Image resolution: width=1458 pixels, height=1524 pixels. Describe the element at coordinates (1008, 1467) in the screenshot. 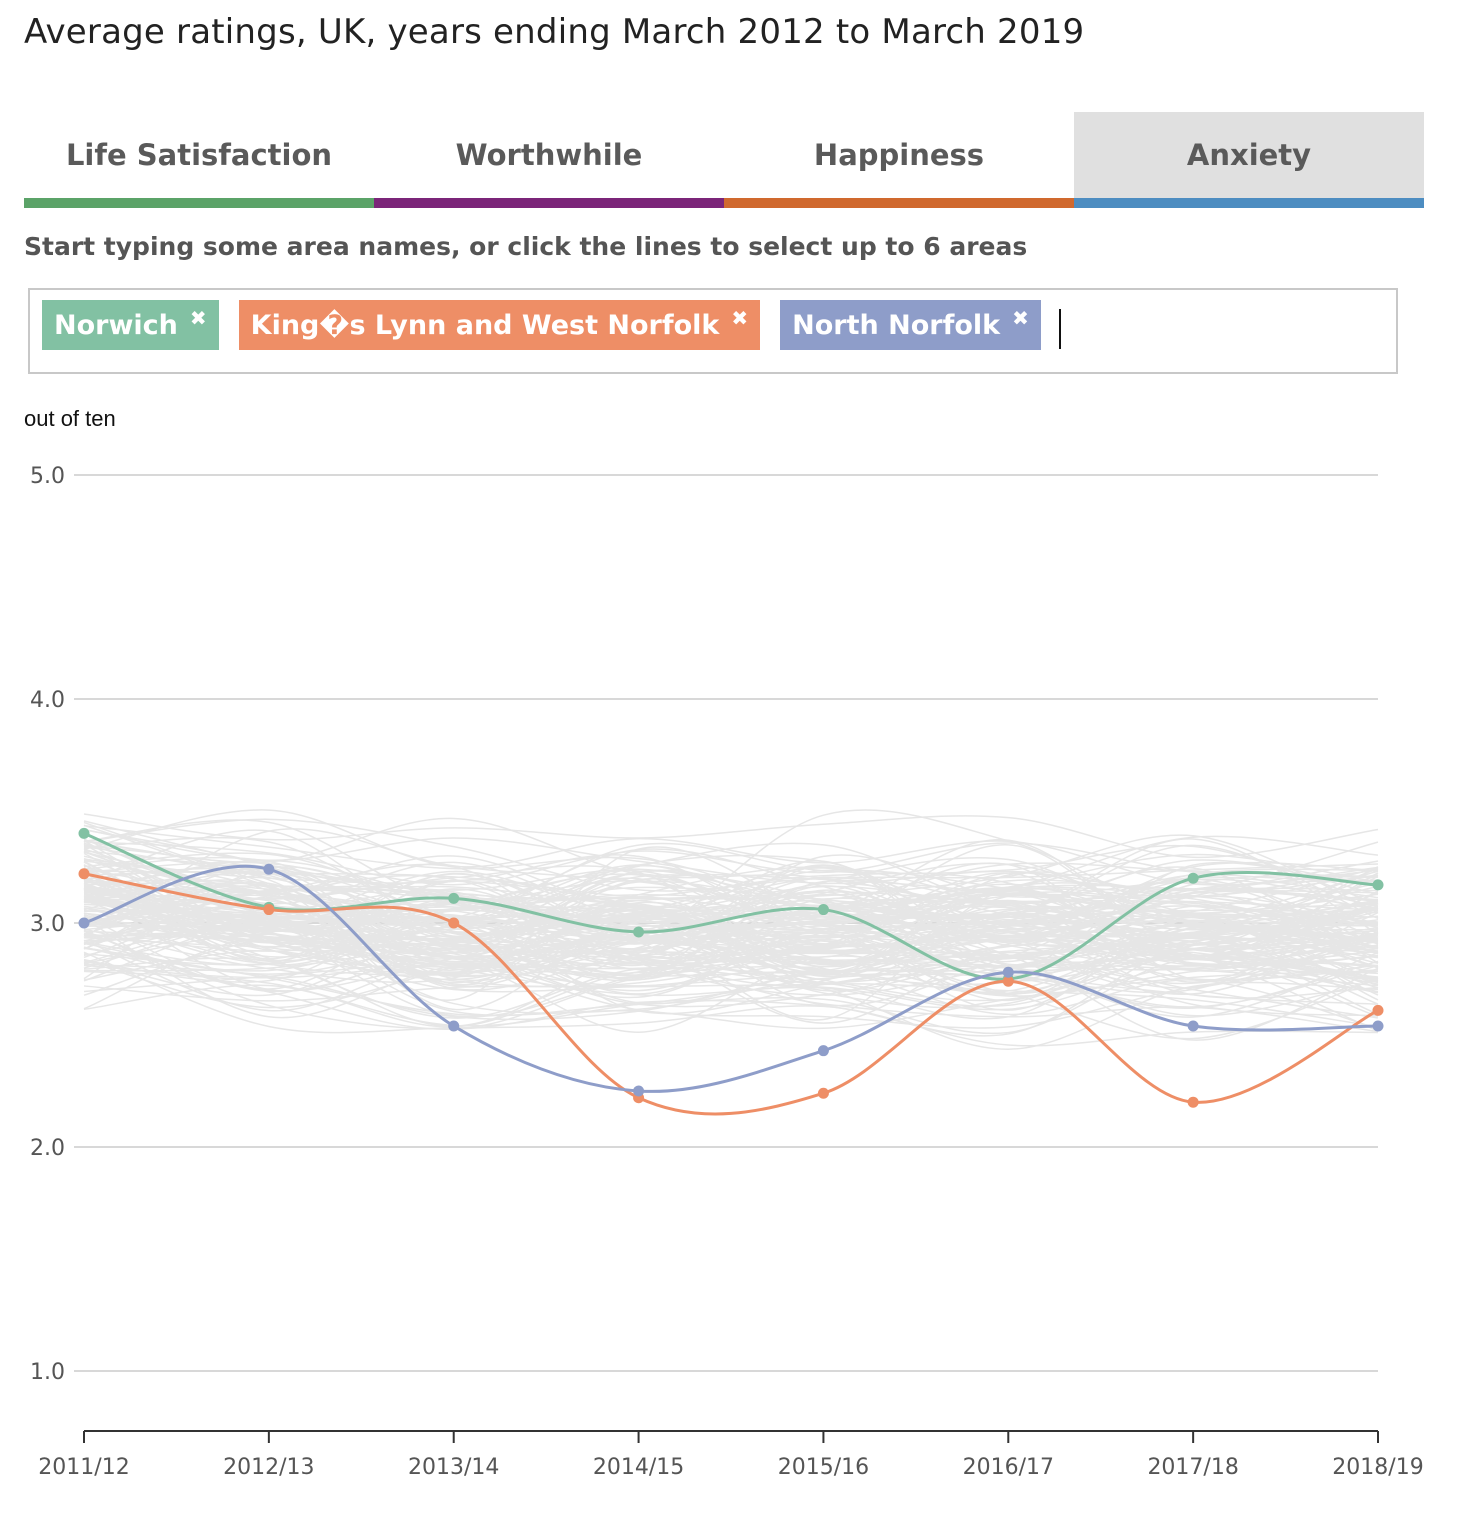

I see `x-tick-label: 2016/17` at that location.